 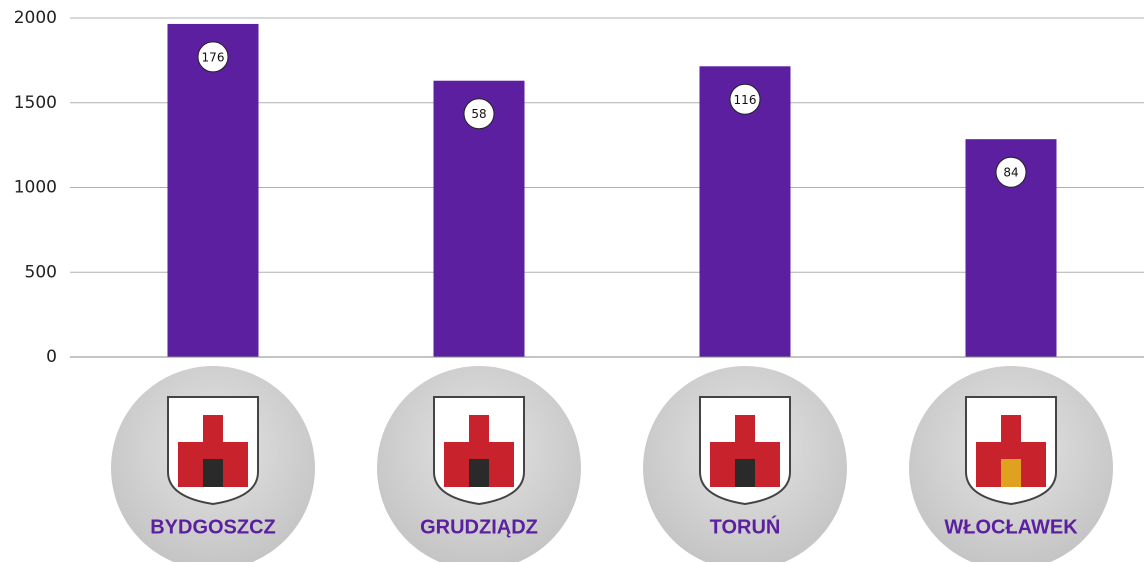 What do you see at coordinates (35, 103) in the screenshot?
I see `y-tick-label: 1500` at bounding box center [35, 103].